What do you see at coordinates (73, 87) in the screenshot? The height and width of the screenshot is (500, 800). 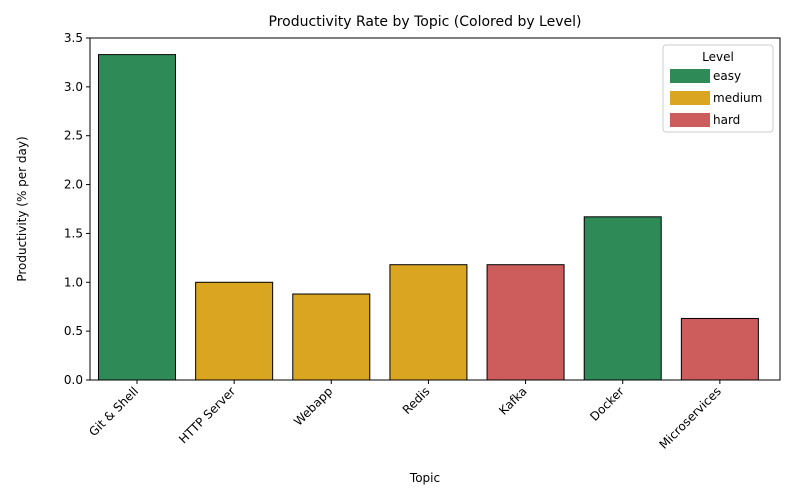 I see `y-tick-label: 3.0` at bounding box center [73, 87].